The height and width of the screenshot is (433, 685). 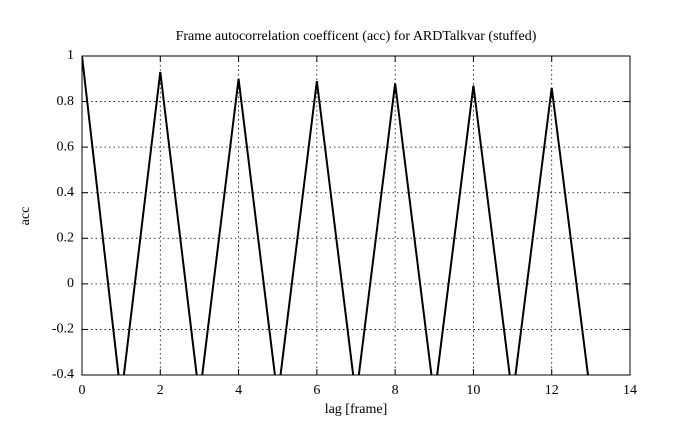 What do you see at coordinates (66, 192) in the screenshot?
I see `y-tick-label: 0.4` at bounding box center [66, 192].